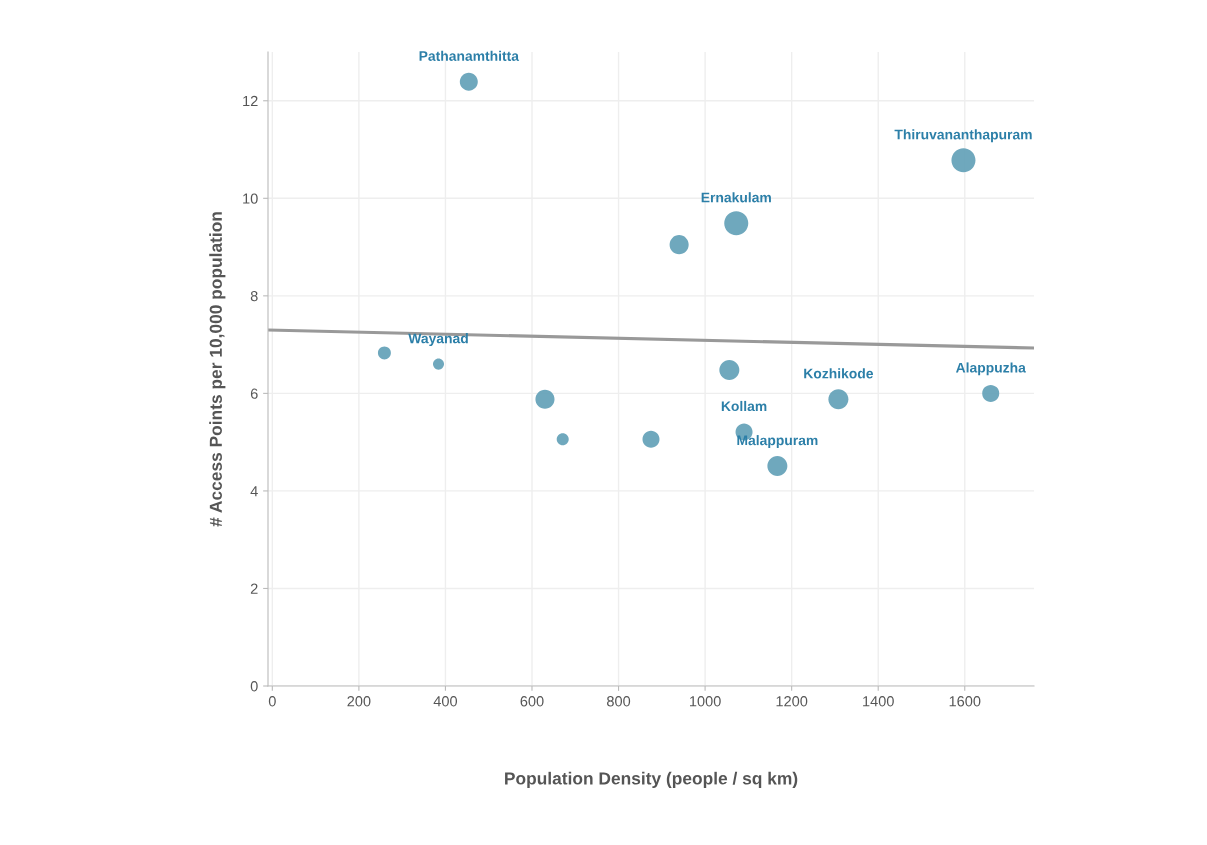 The width and height of the screenshot is (1207, 845). Describe the element at coordinates (878, 701) in the screenshot. I see `x-tick-label: 1400` at that location.